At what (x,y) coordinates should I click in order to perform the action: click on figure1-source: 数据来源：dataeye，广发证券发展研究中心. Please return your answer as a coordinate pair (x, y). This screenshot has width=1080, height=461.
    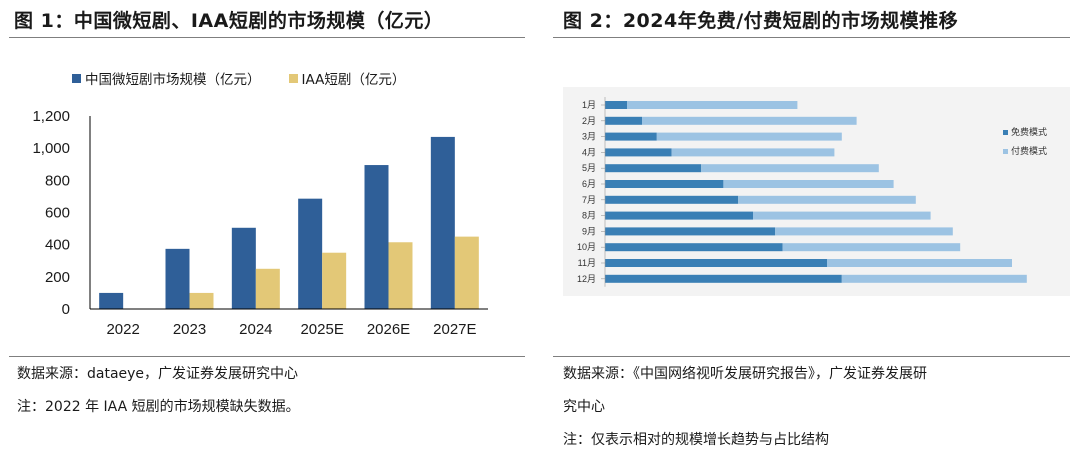
    Looking at the image, I should click on (158, 374).